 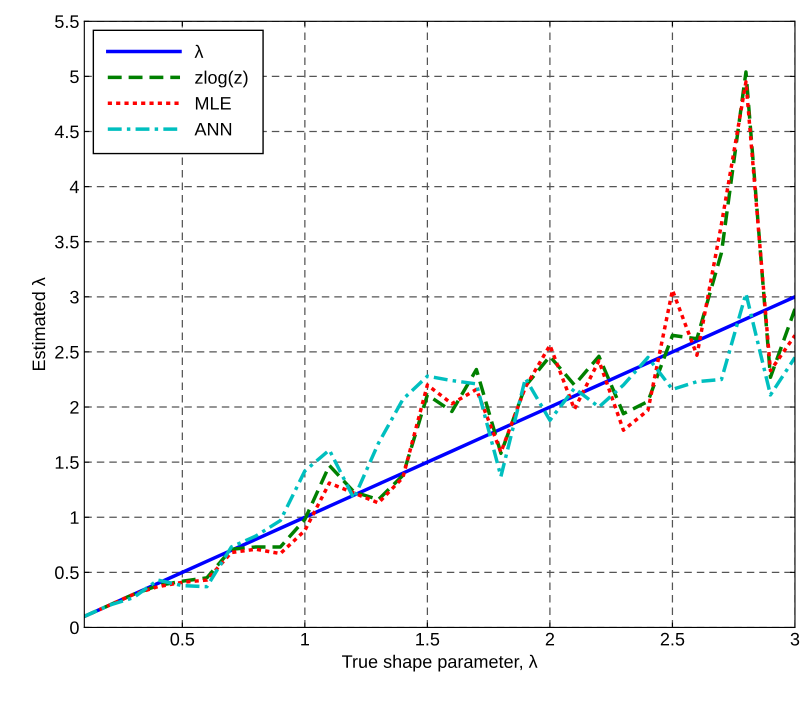 What do you see at coordinates (67, 462) in the screenshot?
I see `y-tick-label: 1.5` at bounding box center [67, 462].